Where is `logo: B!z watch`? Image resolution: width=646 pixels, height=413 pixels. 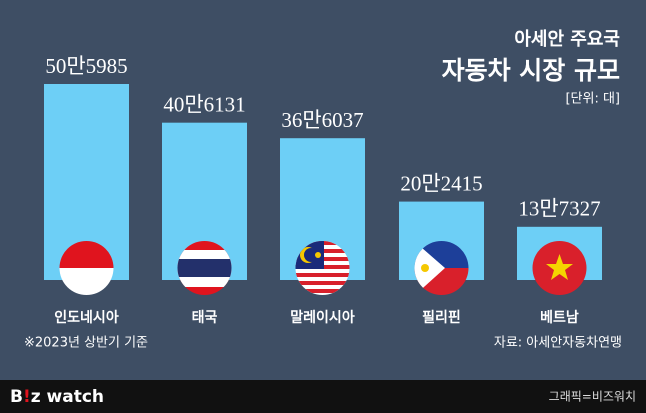 logo: B!z watch is located at coordinates (57, 397).